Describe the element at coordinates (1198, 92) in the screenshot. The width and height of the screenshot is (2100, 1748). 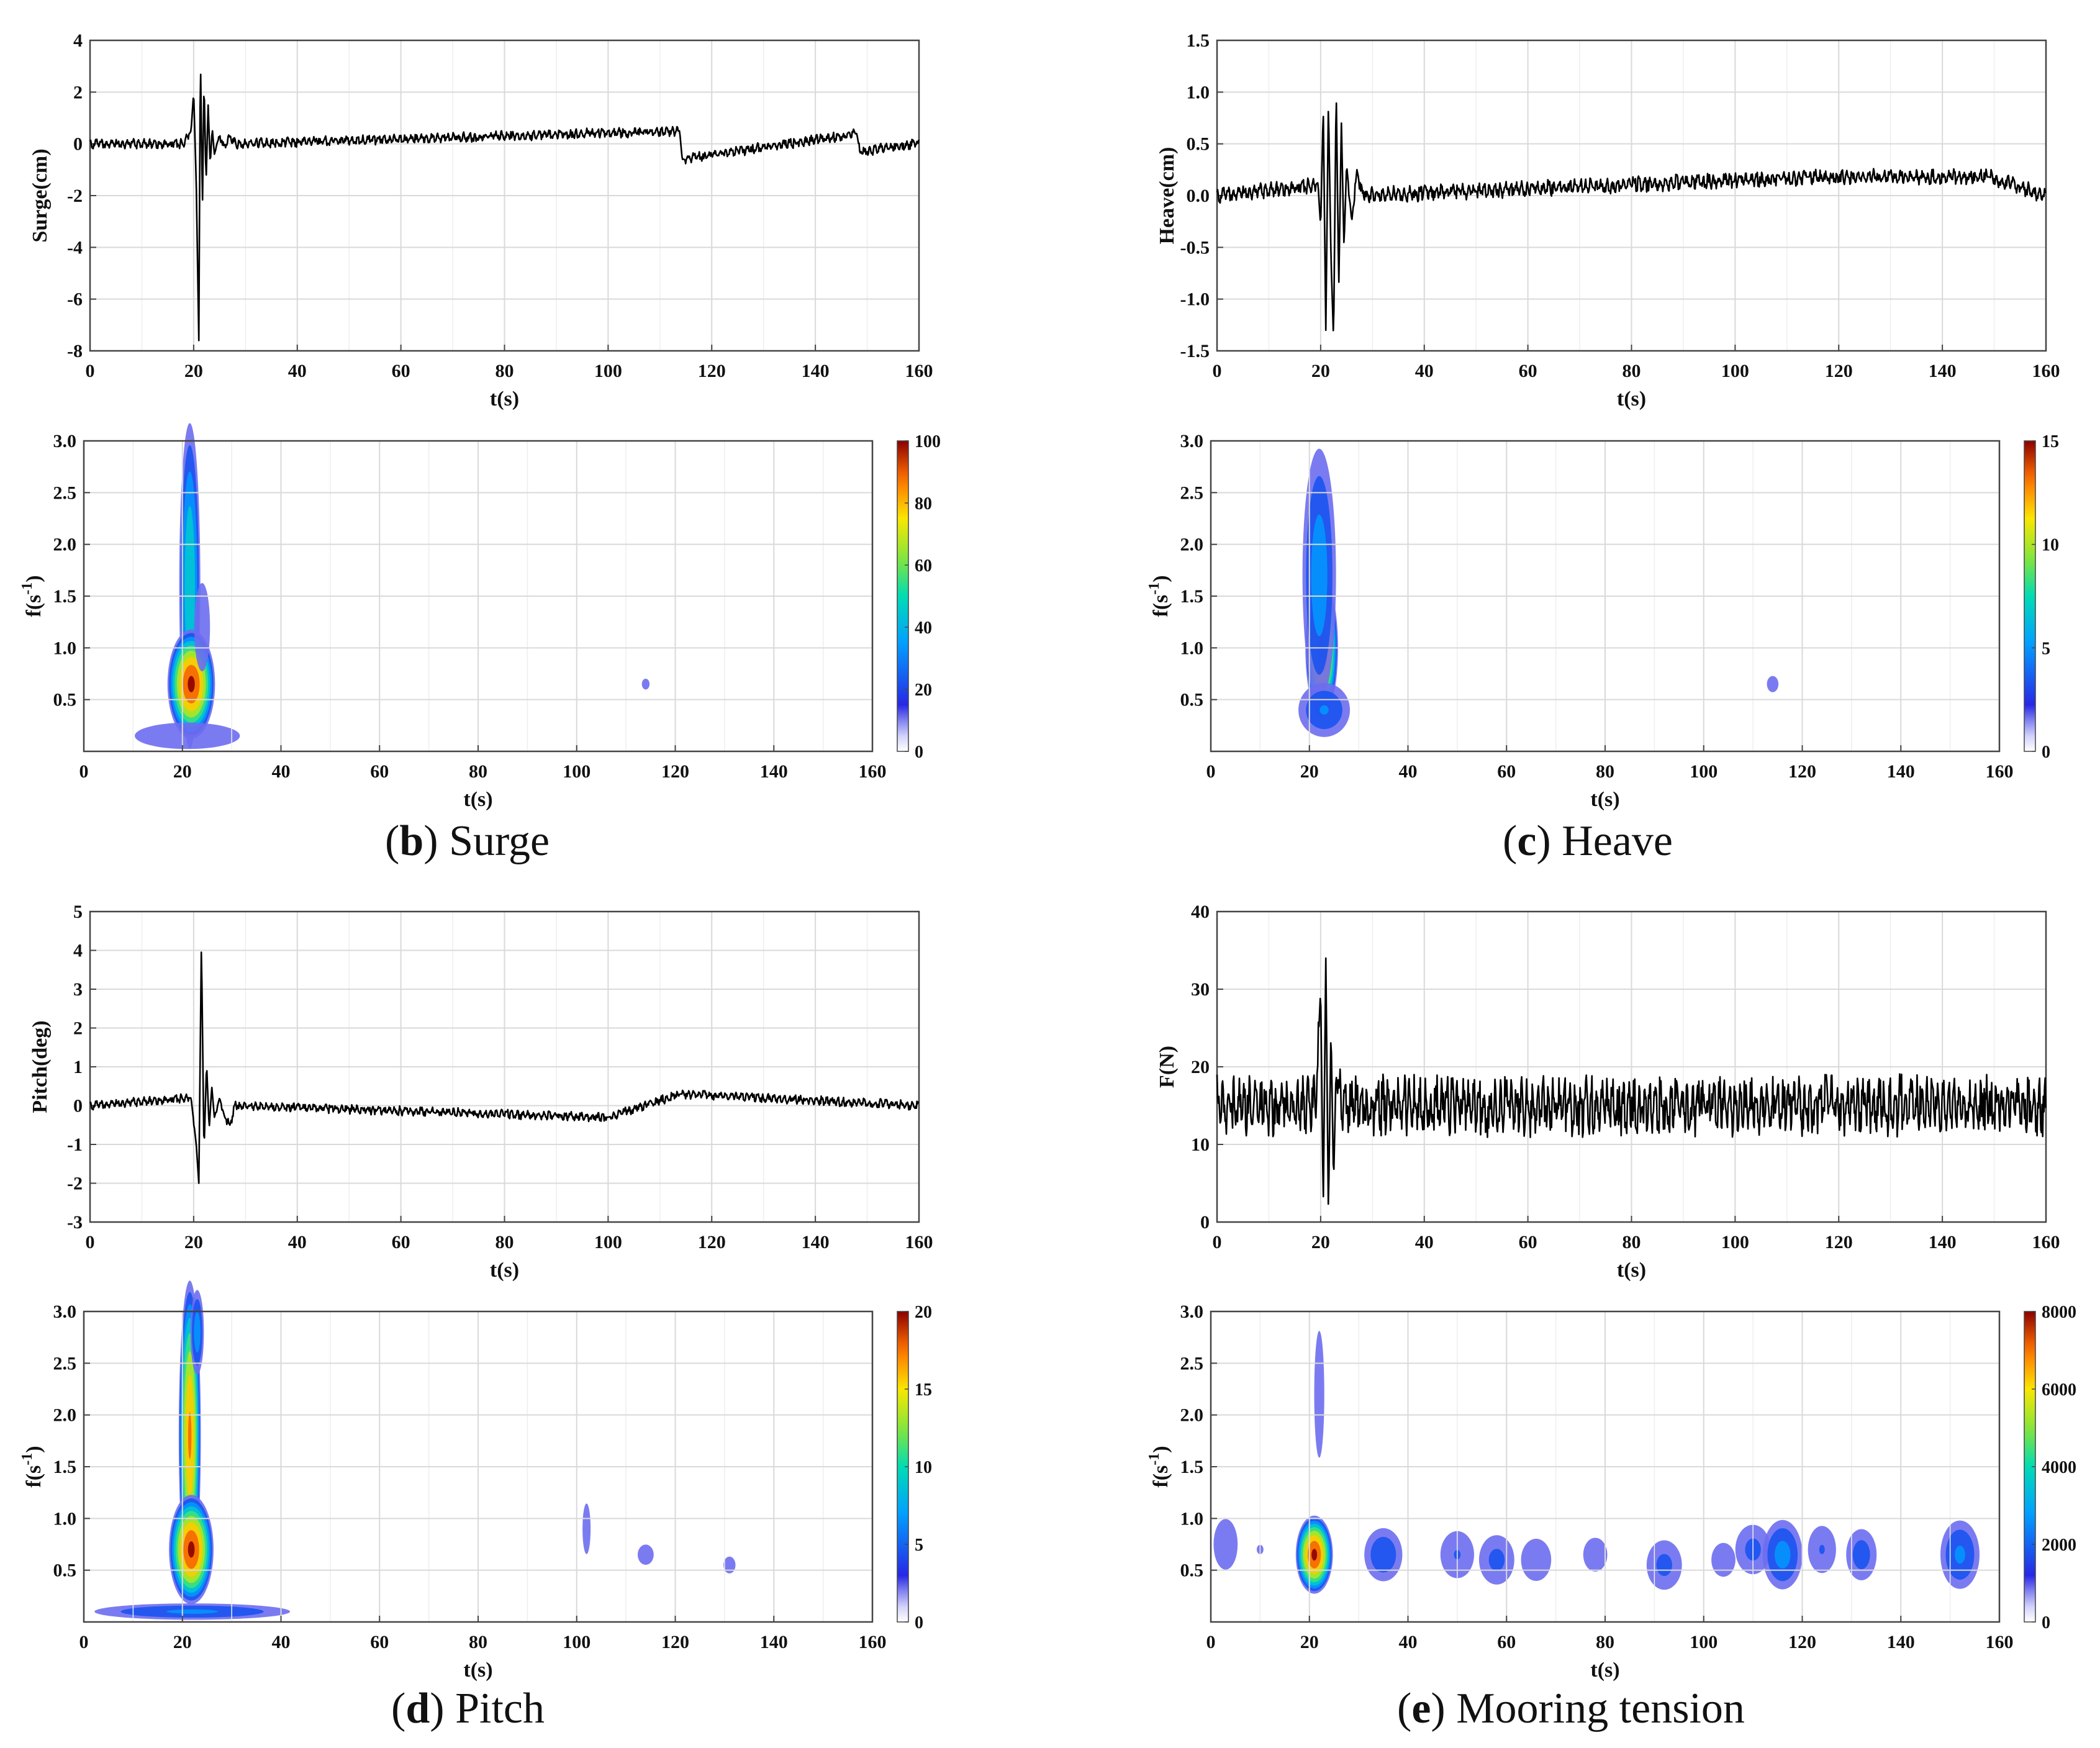
I see `y-tick-label: 1.0` at that location.